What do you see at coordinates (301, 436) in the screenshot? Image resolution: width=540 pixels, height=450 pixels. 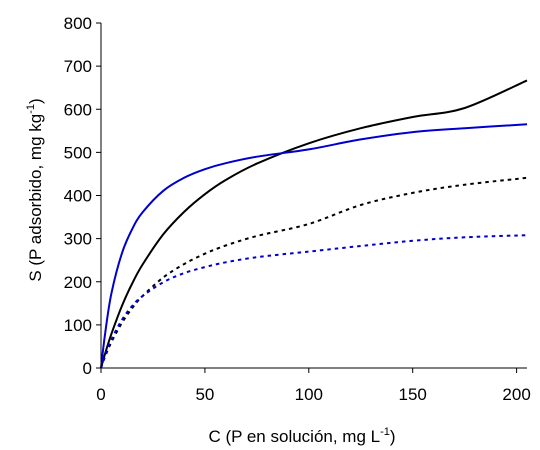 I see `x-axis-title: C (P en solución, mg L-1)` at bounding box center [301, 436].